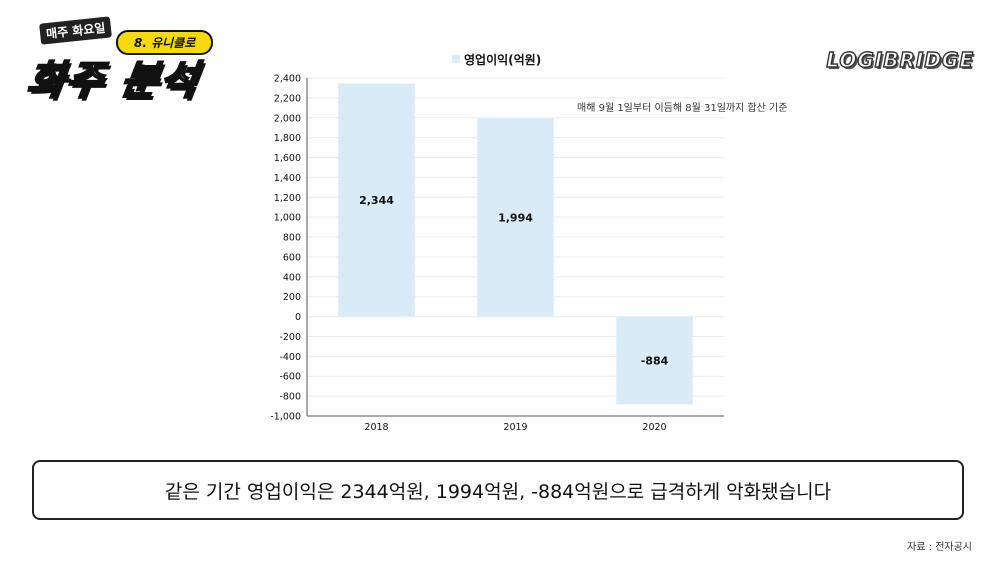 This screenshot has height=562, width=1000. What do you see at coordinates (287, 178) in the screenshot?
I see `y-tick-label: 1,400` at bounding box center [287, 178].